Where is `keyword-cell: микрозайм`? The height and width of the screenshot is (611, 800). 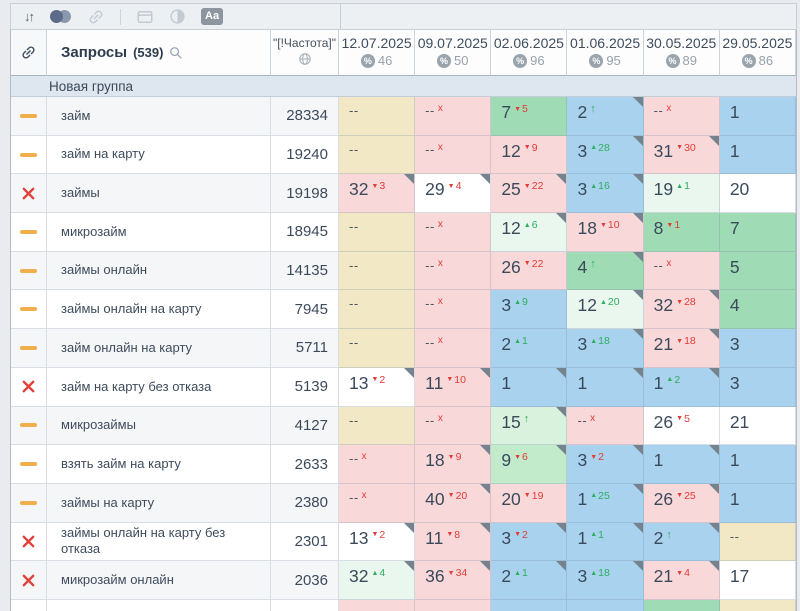
keyword-cell: микрозайм is located at coordinates (159, 232).